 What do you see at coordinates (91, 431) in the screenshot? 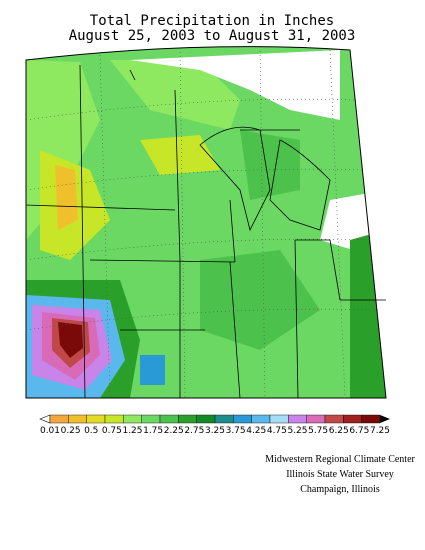
I see `legend-label: 0.5` at bounding box center [91, 431].